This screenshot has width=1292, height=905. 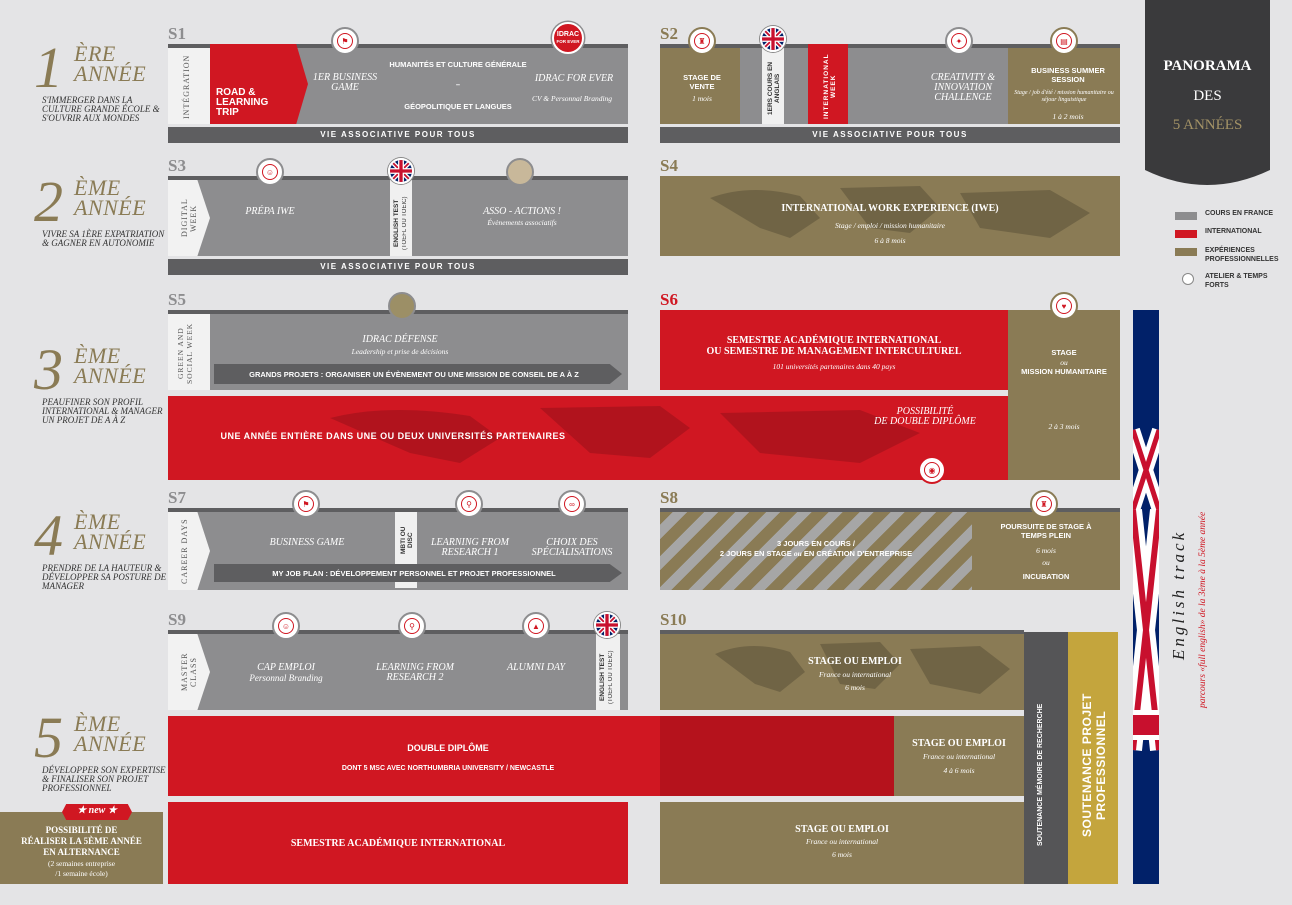 What do you see at coordinates (110, 375) in the screenshot?
I see `year-3-annee: ANNÉE` at bounding box center [110, 375].